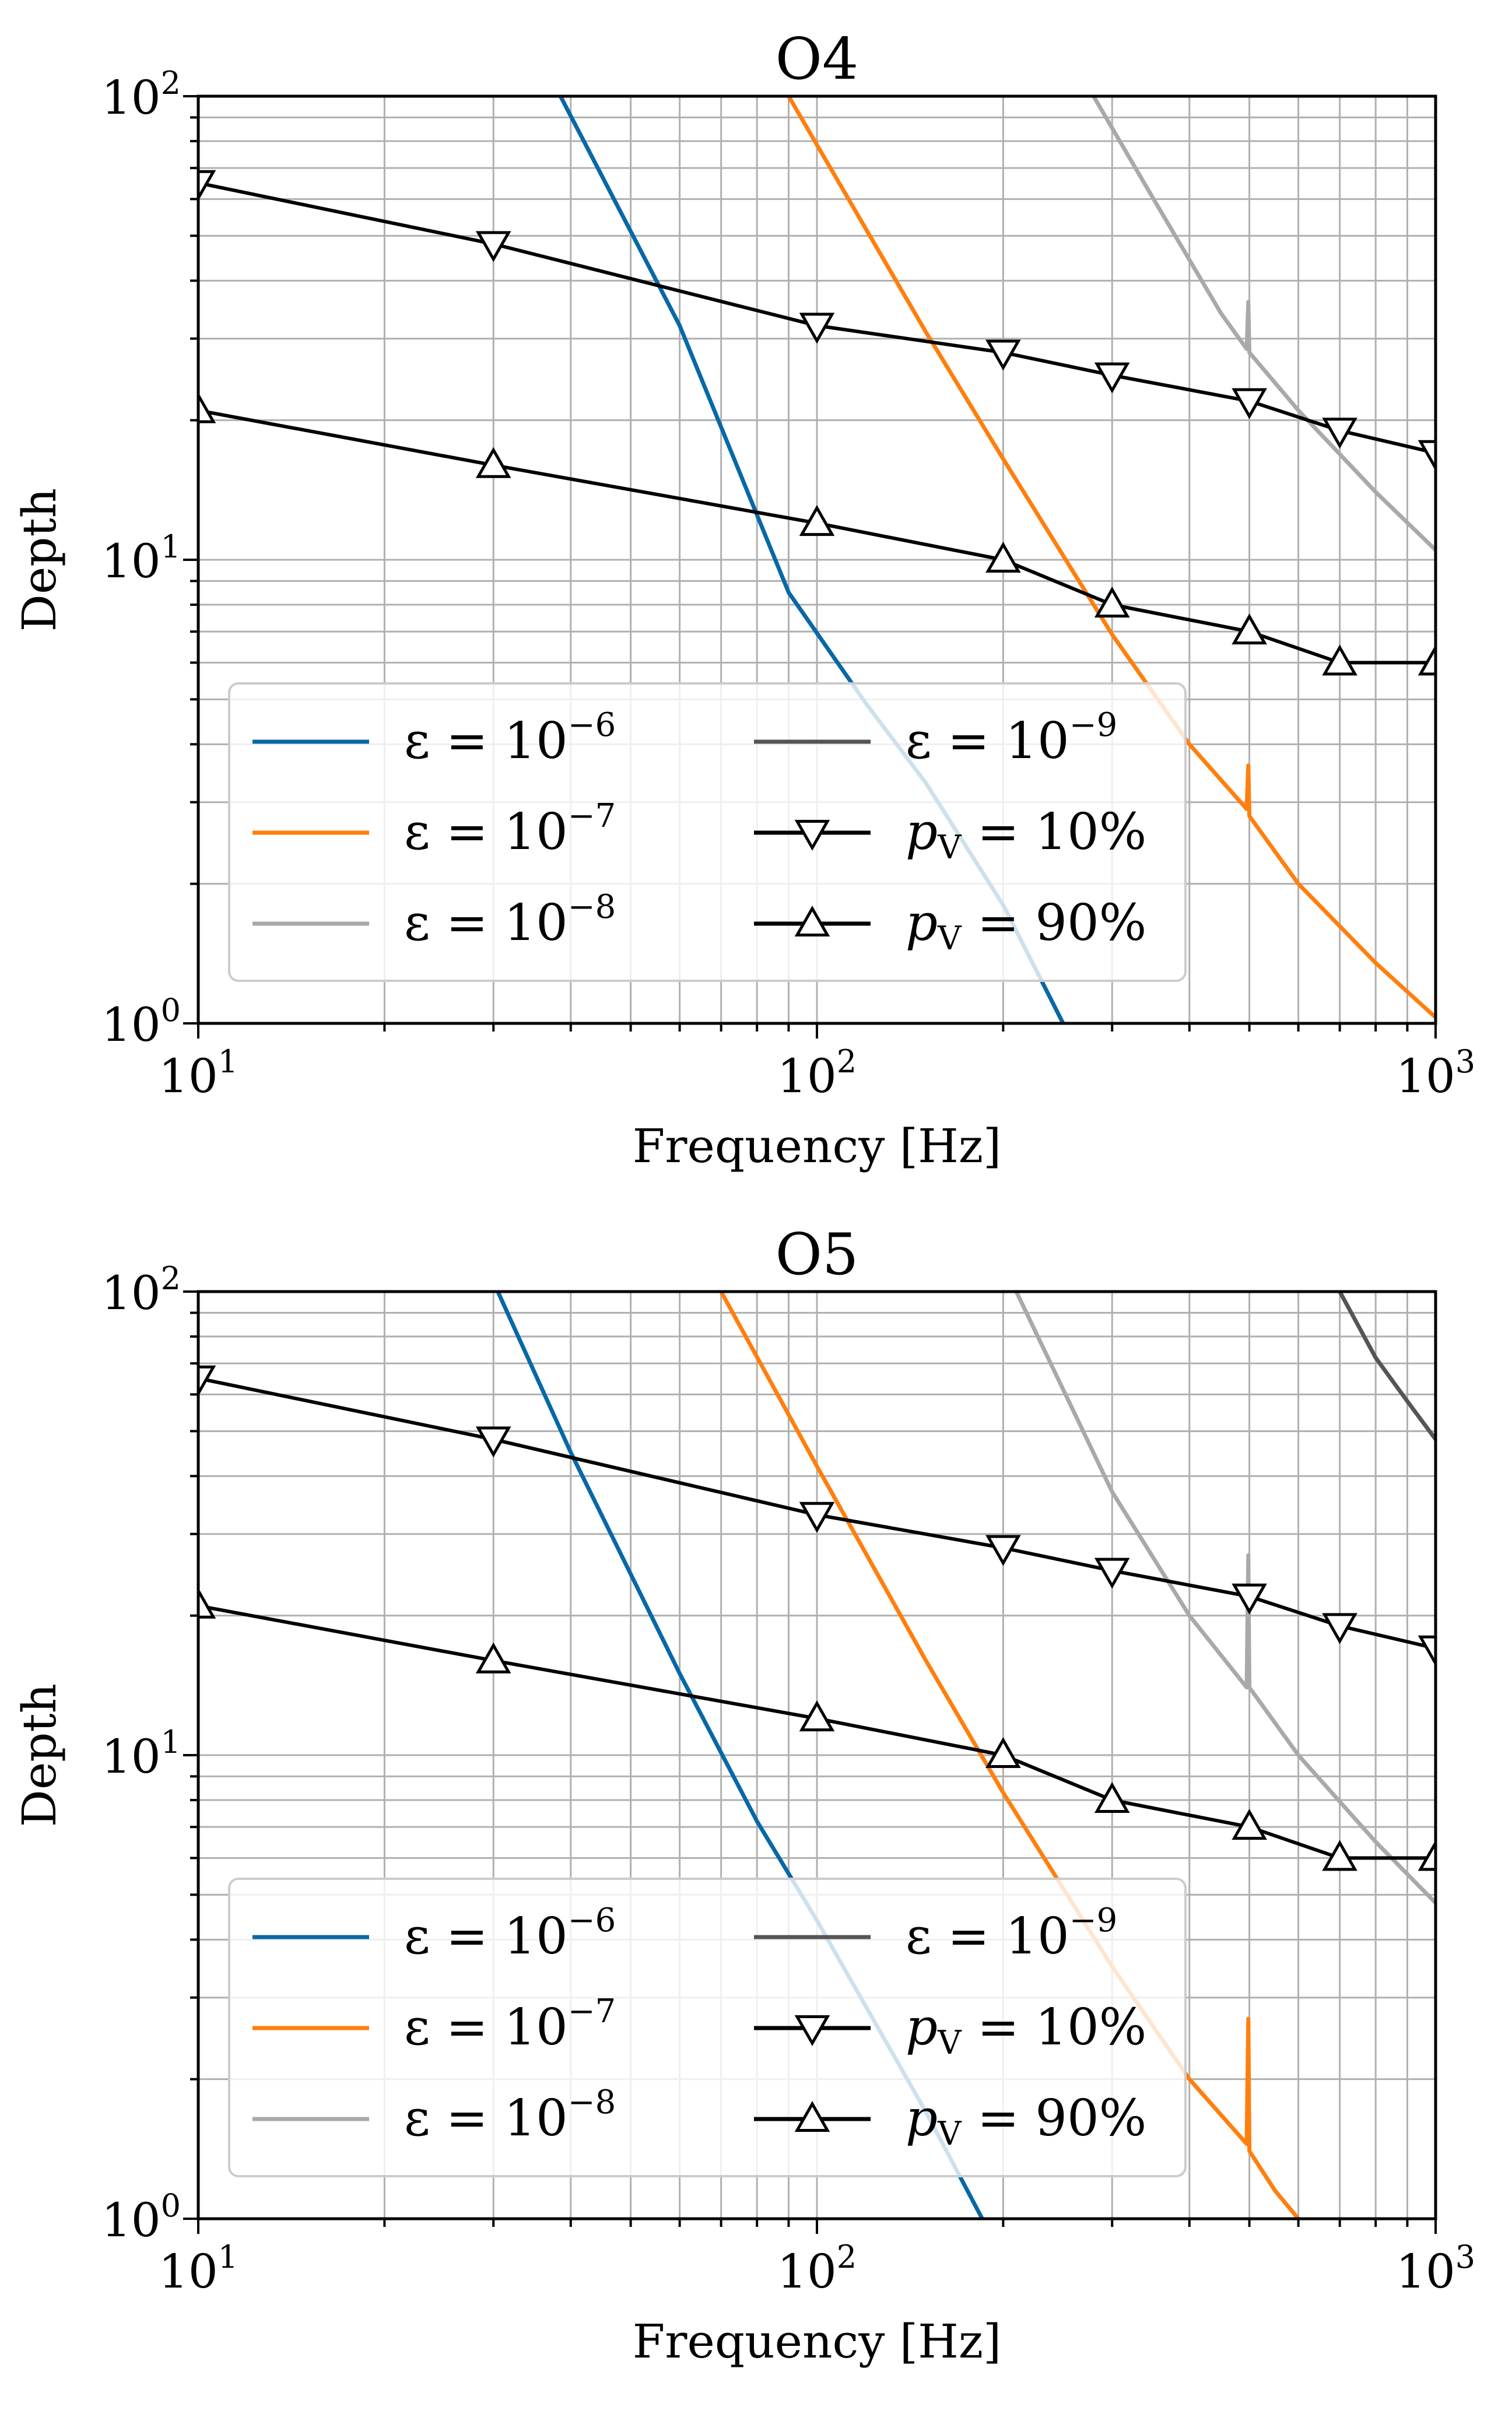 Image resolution: width=1512 pixels, height=2417 pixels. I want to click on chart-title: O4, so click(817, 59).